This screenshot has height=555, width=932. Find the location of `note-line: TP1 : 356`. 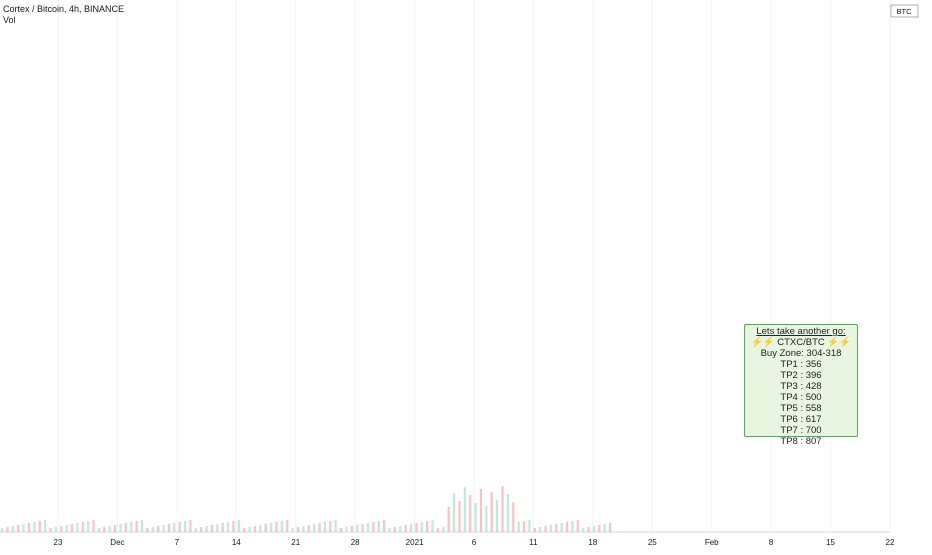

note-line: TP1 : 356 is located at coordinates (801, 364).